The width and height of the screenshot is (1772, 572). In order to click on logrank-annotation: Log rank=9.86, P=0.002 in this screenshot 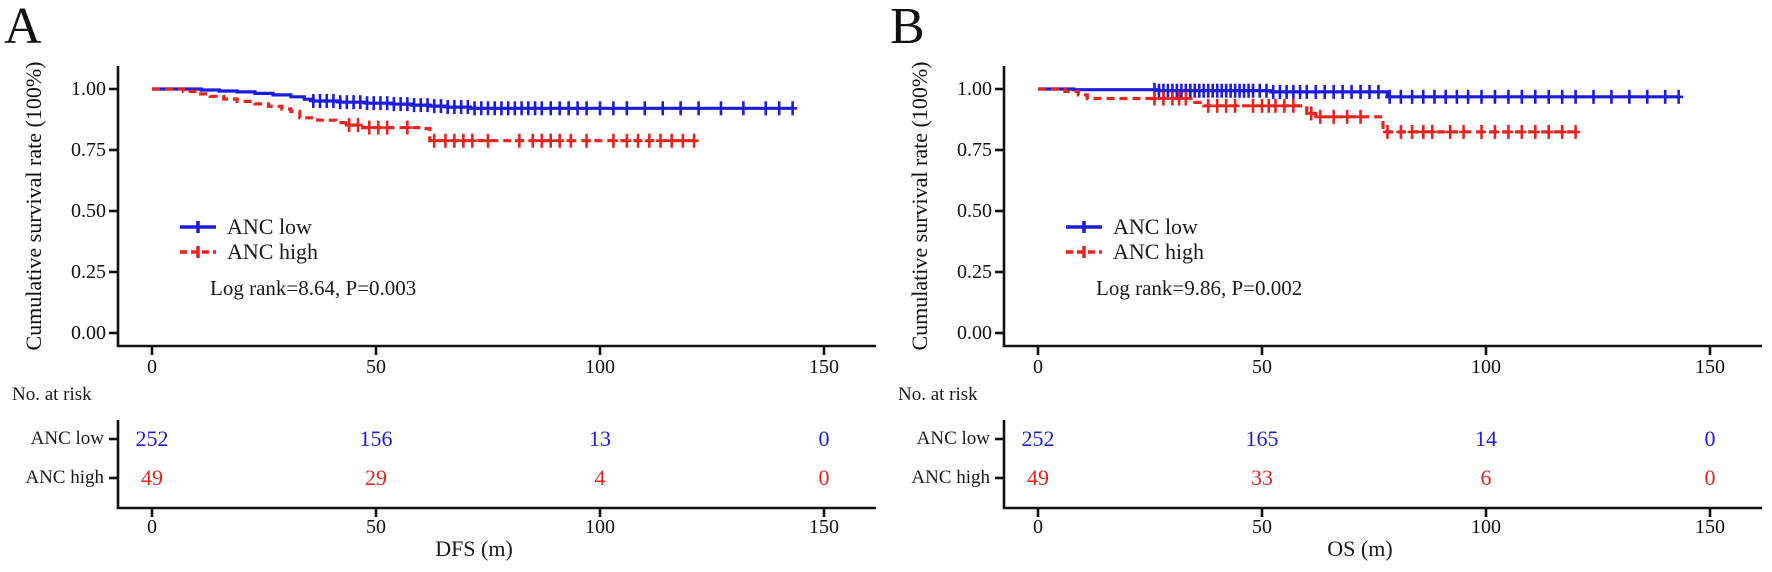, I will do `click(1199, 288)`.